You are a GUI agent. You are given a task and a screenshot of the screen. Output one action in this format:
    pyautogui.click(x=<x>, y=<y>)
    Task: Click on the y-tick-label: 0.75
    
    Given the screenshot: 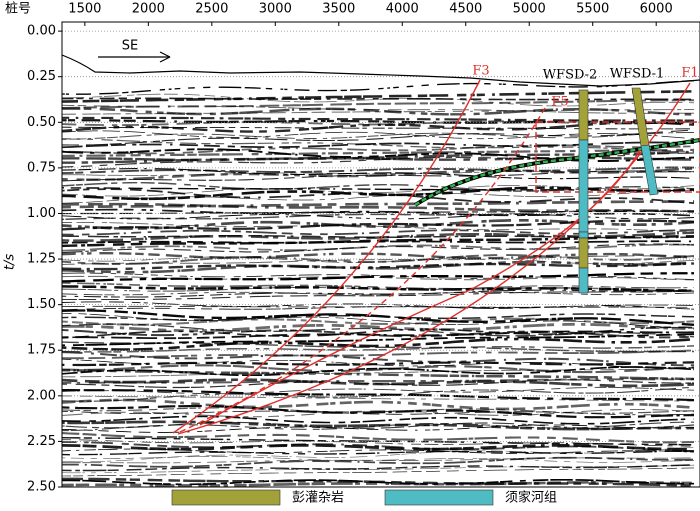 What is the action you would take?
    pyautogui.click(x=41, y=167)
    